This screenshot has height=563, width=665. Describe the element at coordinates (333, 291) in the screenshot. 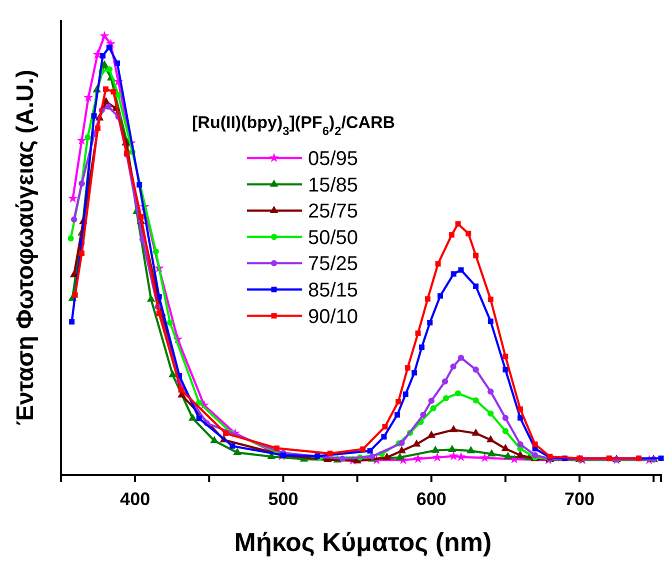

I see `legend-label: 85/15` at that location.